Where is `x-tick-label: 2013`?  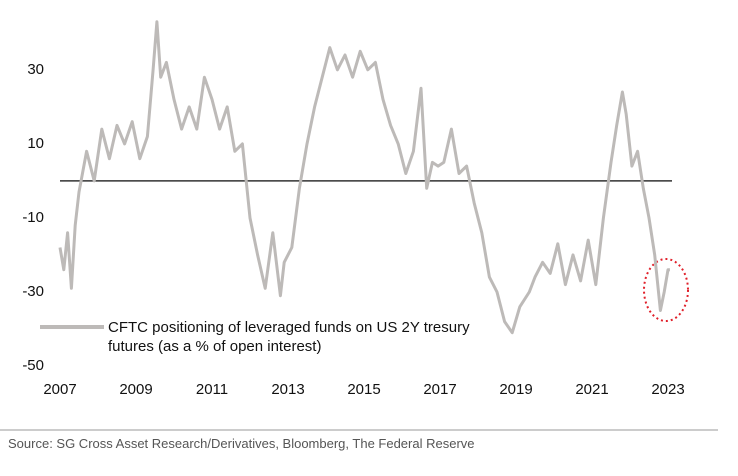
x-tick-label: 2013 is located at coordinates (287, 389).